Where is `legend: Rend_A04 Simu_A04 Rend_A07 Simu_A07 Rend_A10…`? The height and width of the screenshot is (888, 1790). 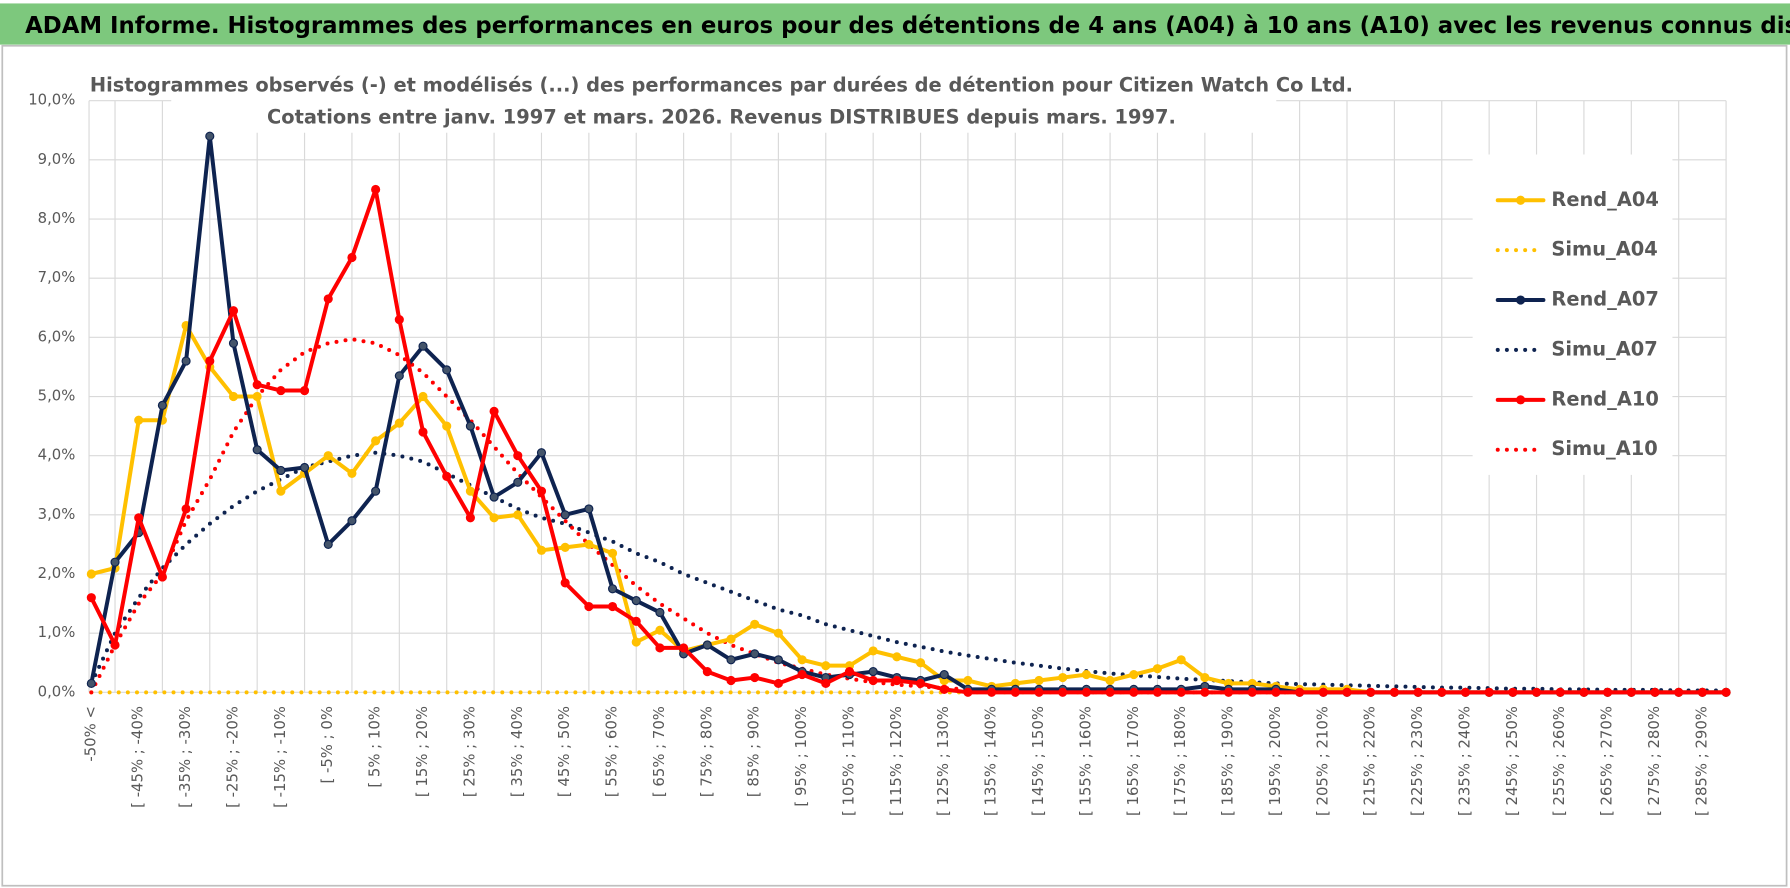
legend: Rend_A04 Simu_A04 Rend_A07 Simu_A07 Rend_A10… is located at coordinates (1577, 324).